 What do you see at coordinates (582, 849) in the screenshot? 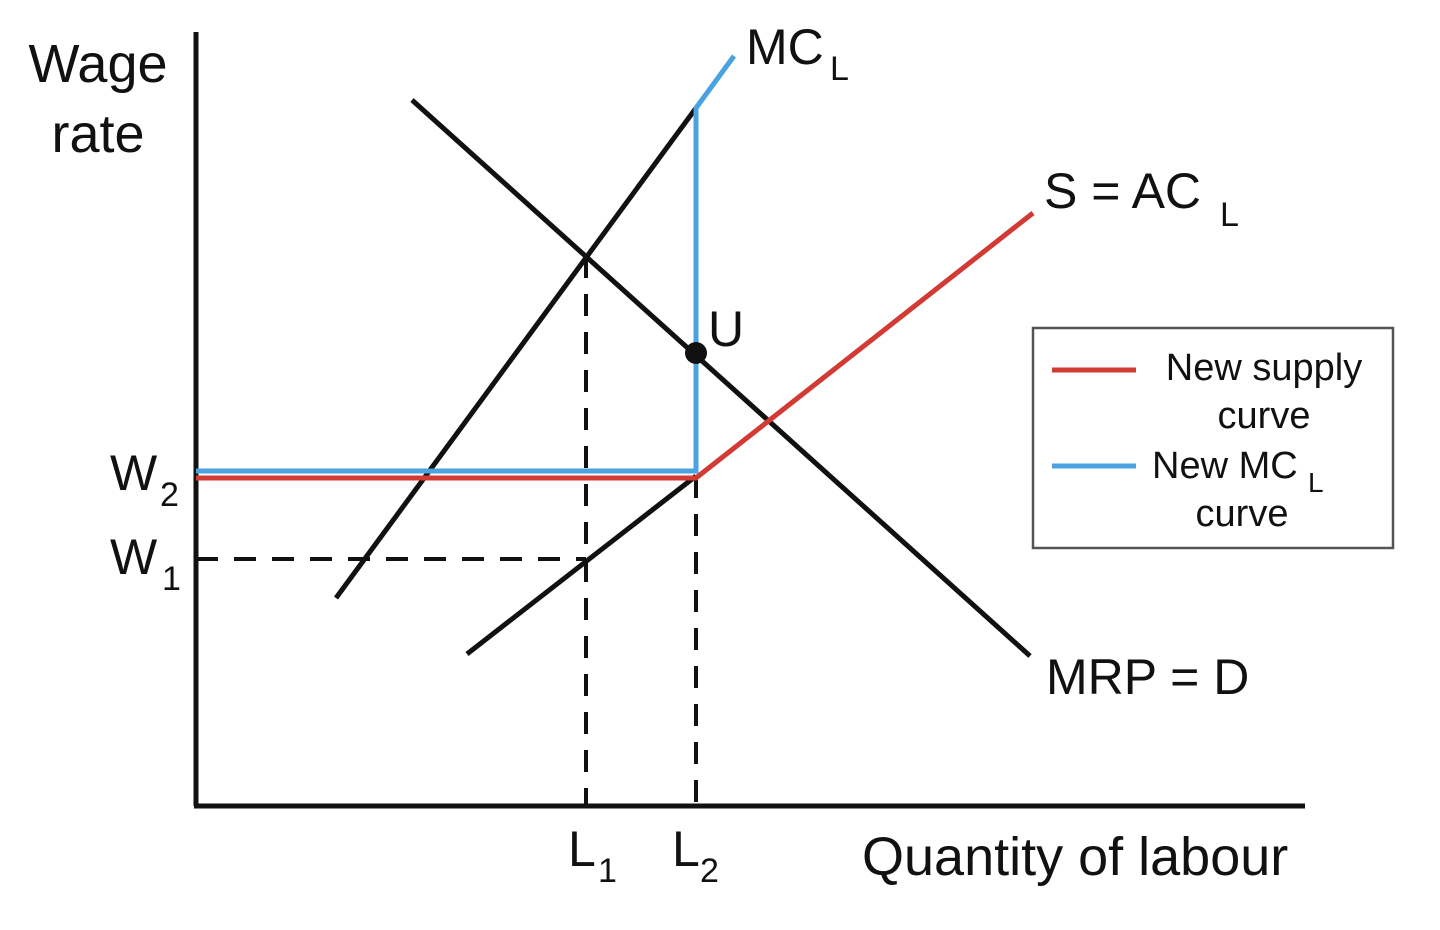
I see `l1-label: L` at bounding box center [582, 849].